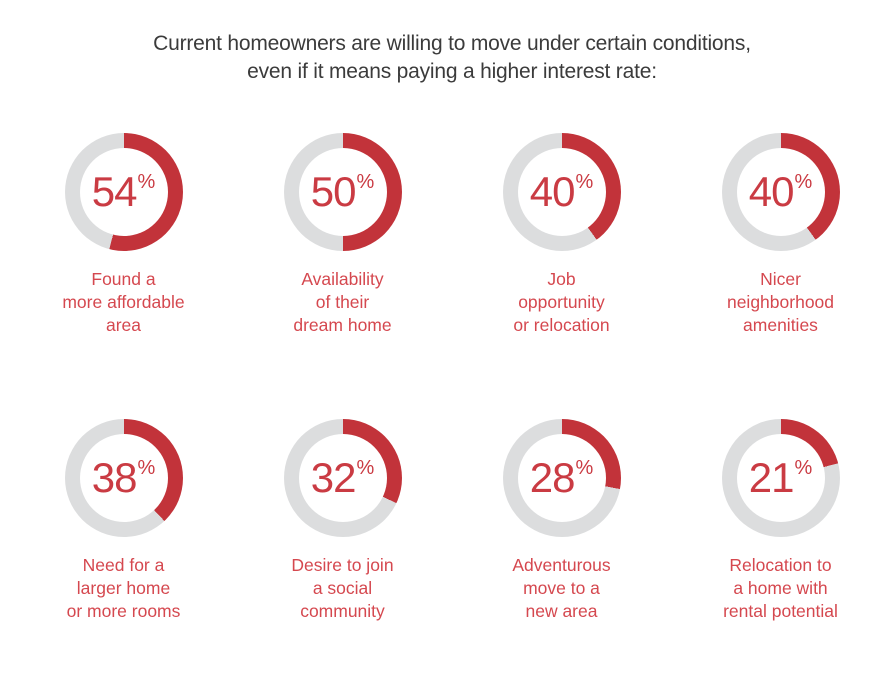  I want to click on donut-value: 54 %, so click(124, 192).